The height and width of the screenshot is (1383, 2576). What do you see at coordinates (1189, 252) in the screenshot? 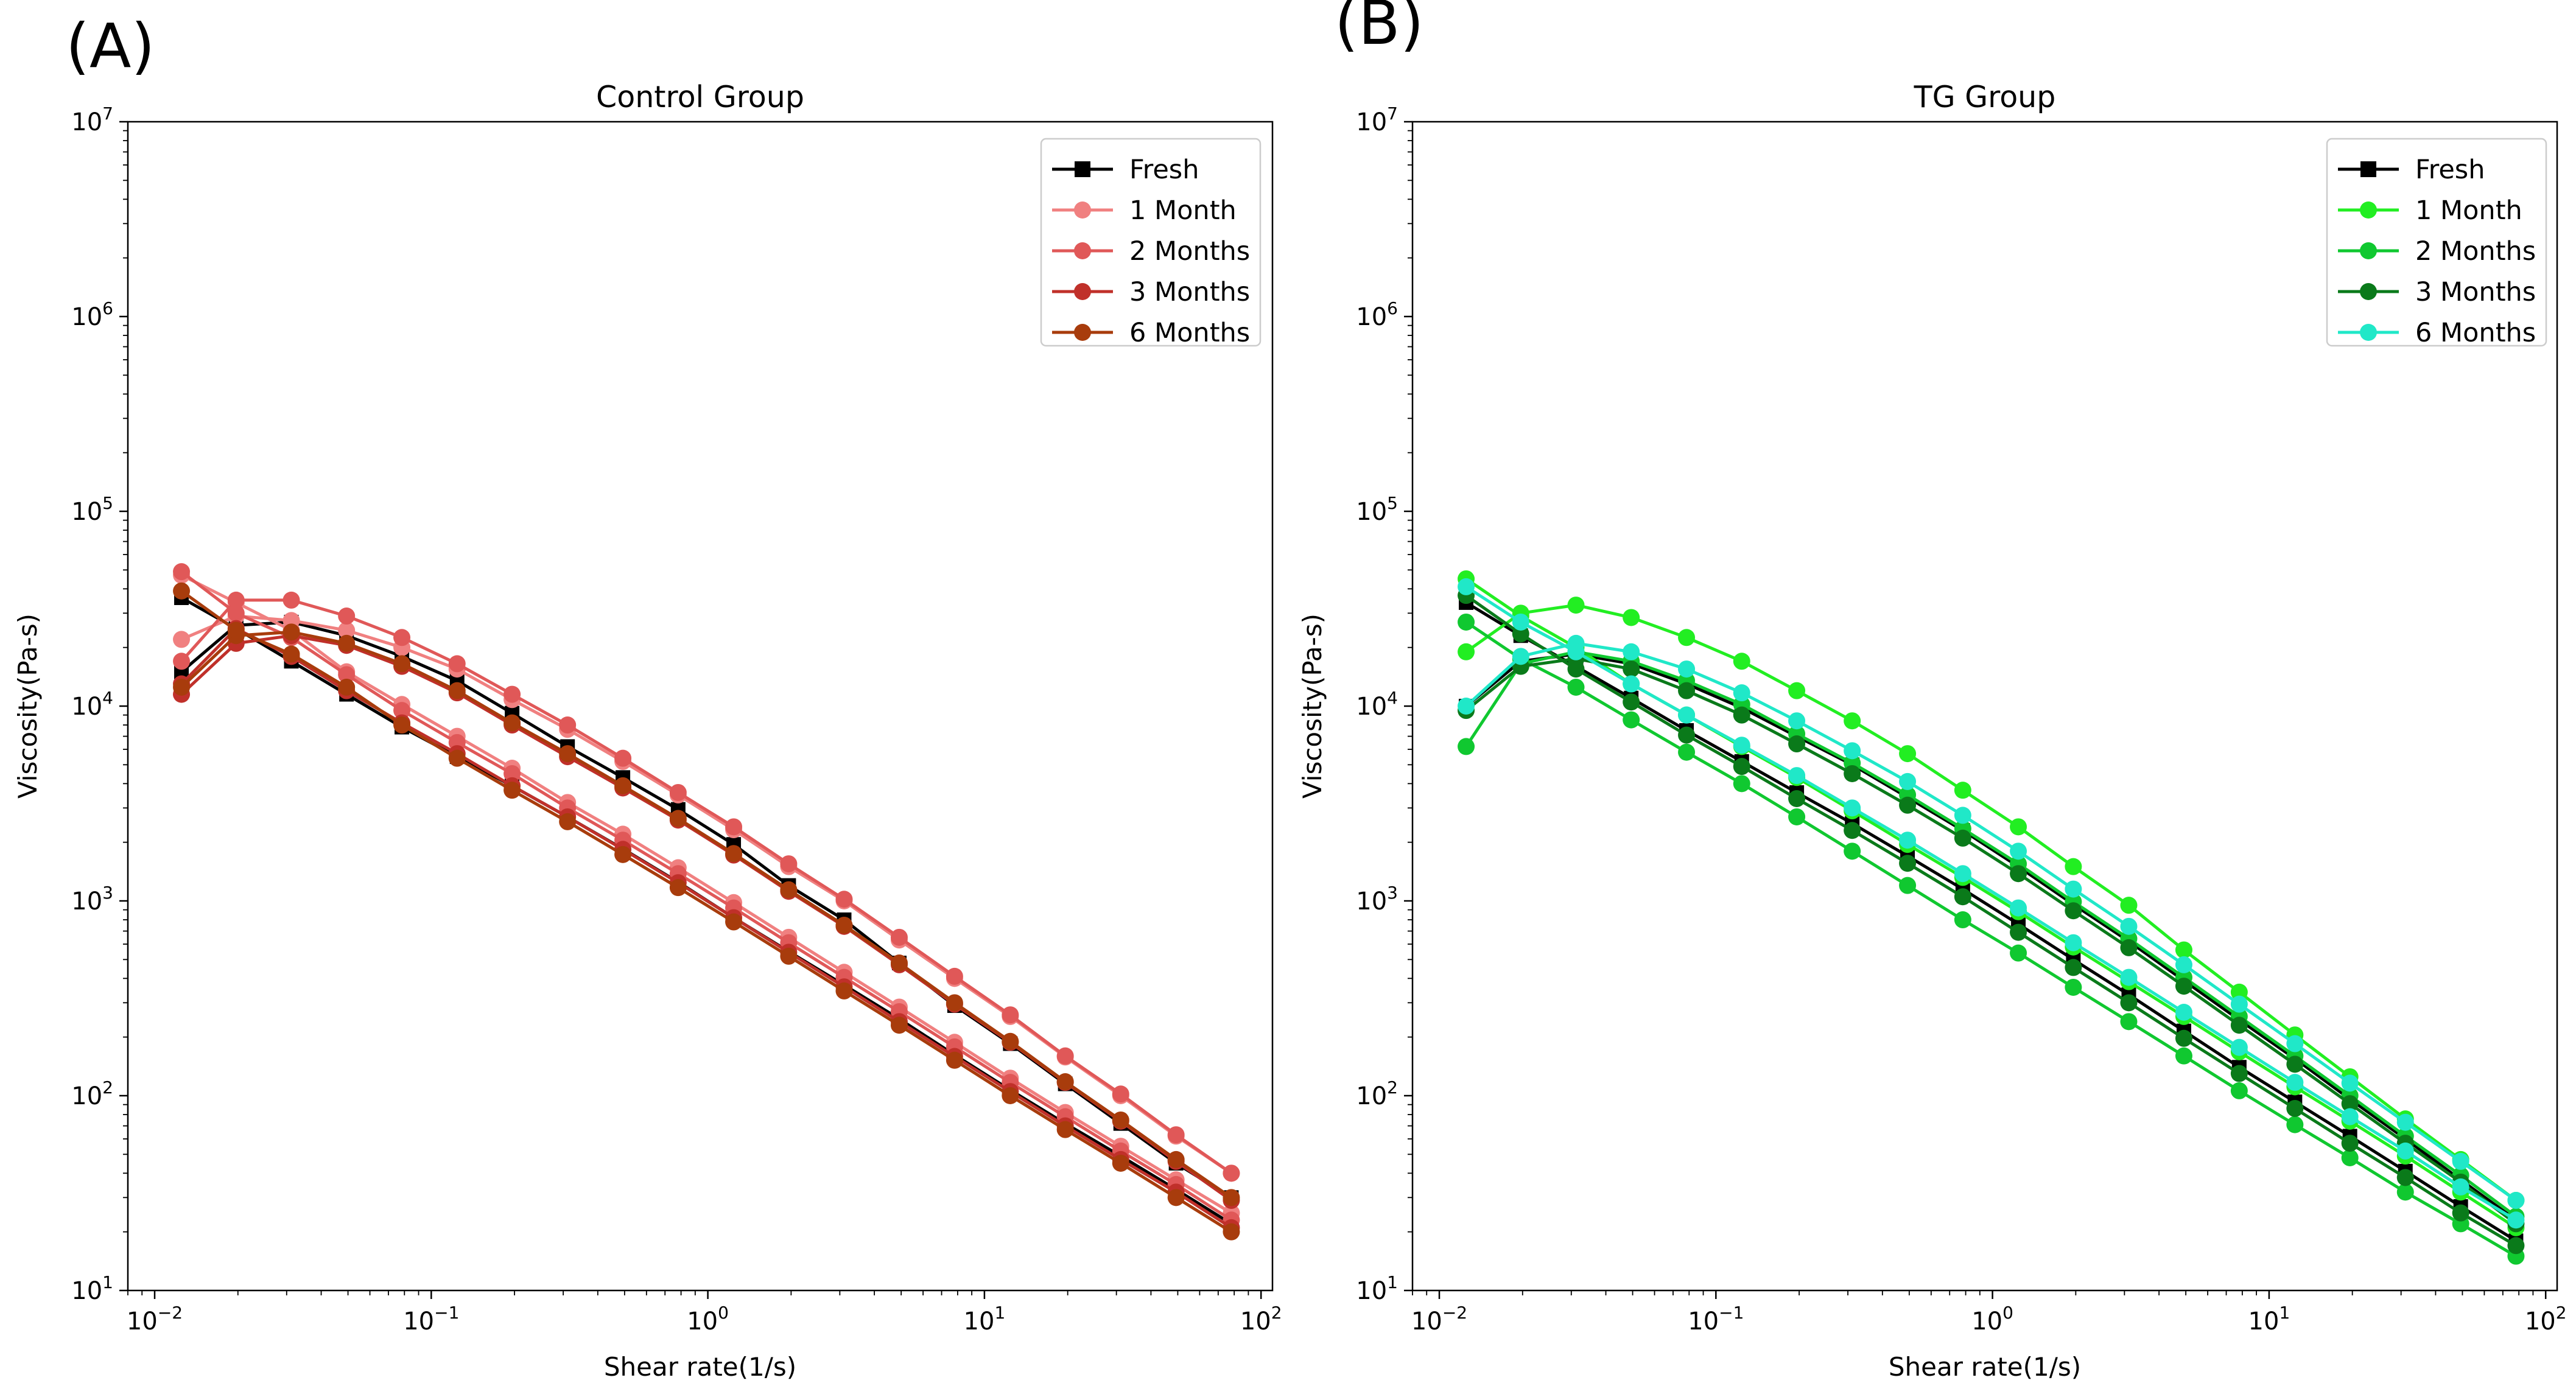
I see `legend-label: 2 Months` at bounding box center [1189, 252].